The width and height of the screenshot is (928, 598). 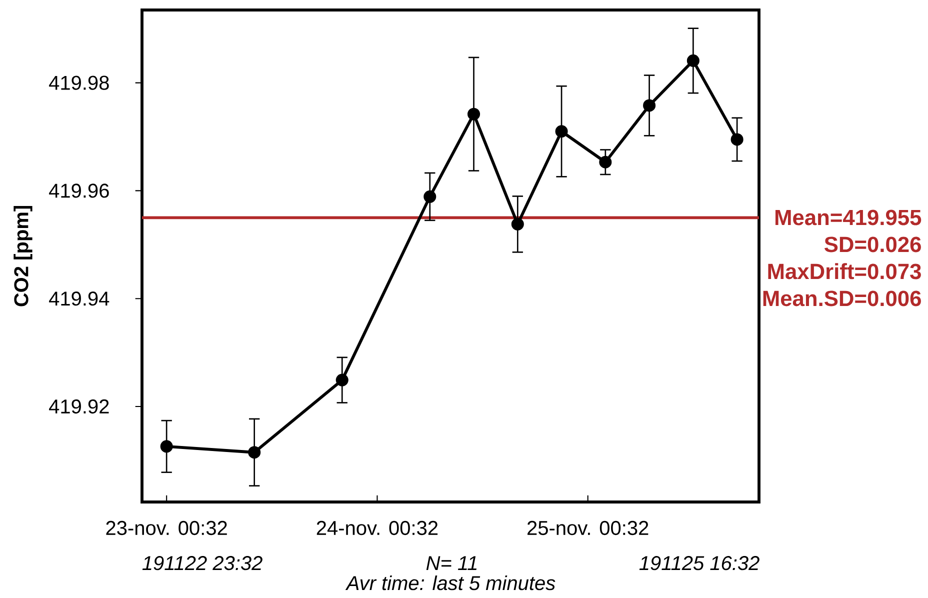 What do you see at coordinates (23, 256) in the screenshot?
I see `y-axis-title: CO2 [ppm]` at bounding box center [23, 256].